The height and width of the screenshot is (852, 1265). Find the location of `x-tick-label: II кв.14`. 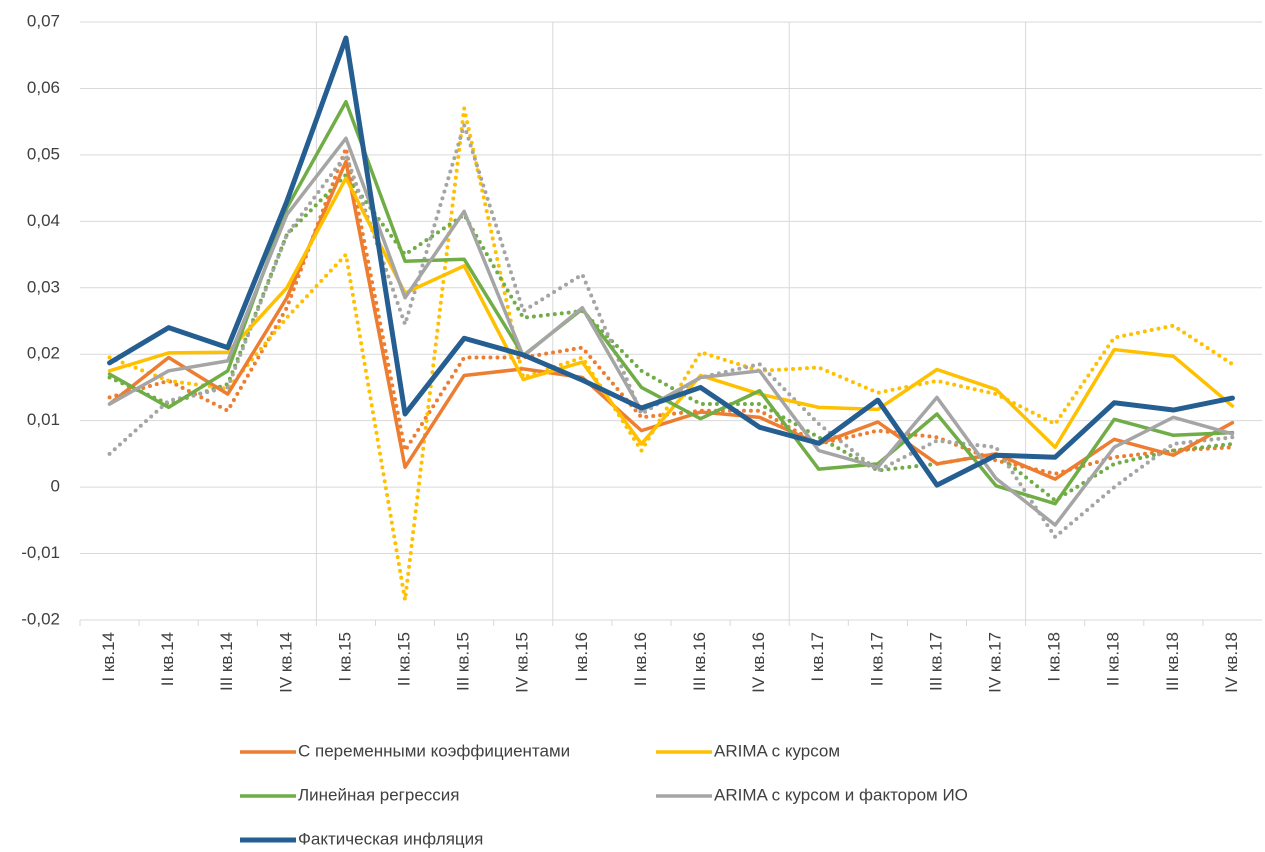

x-tick-label: II кв.14 is located at coordinates (167, 659).